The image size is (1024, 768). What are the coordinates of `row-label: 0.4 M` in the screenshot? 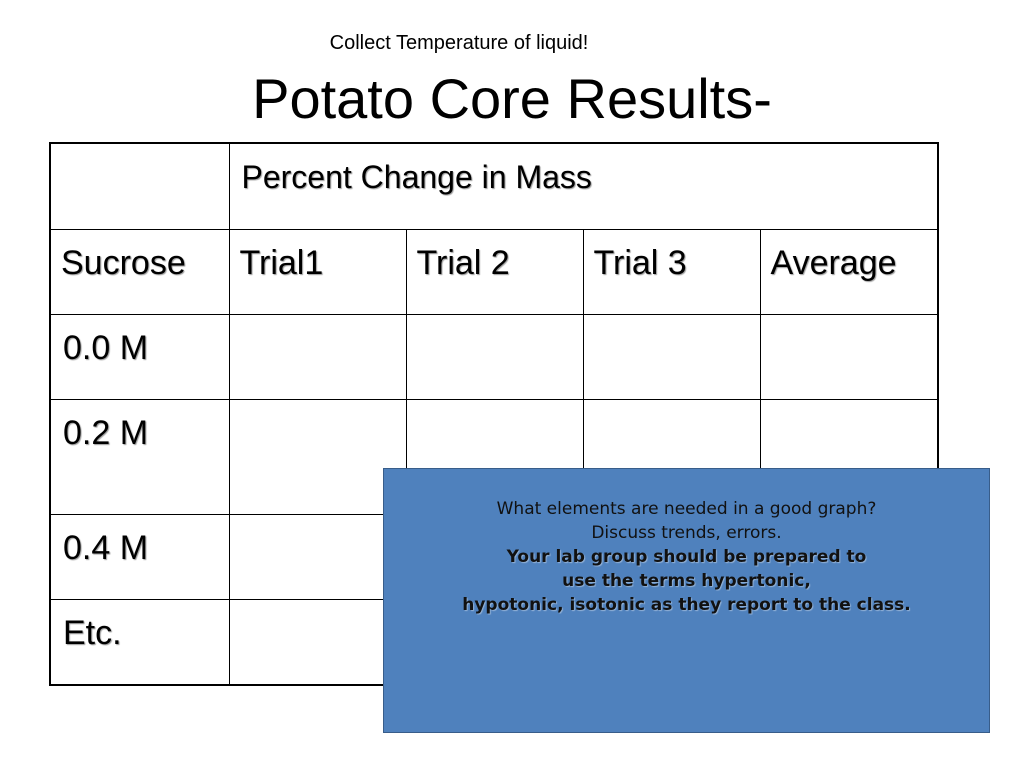 It's located at (139, 556).